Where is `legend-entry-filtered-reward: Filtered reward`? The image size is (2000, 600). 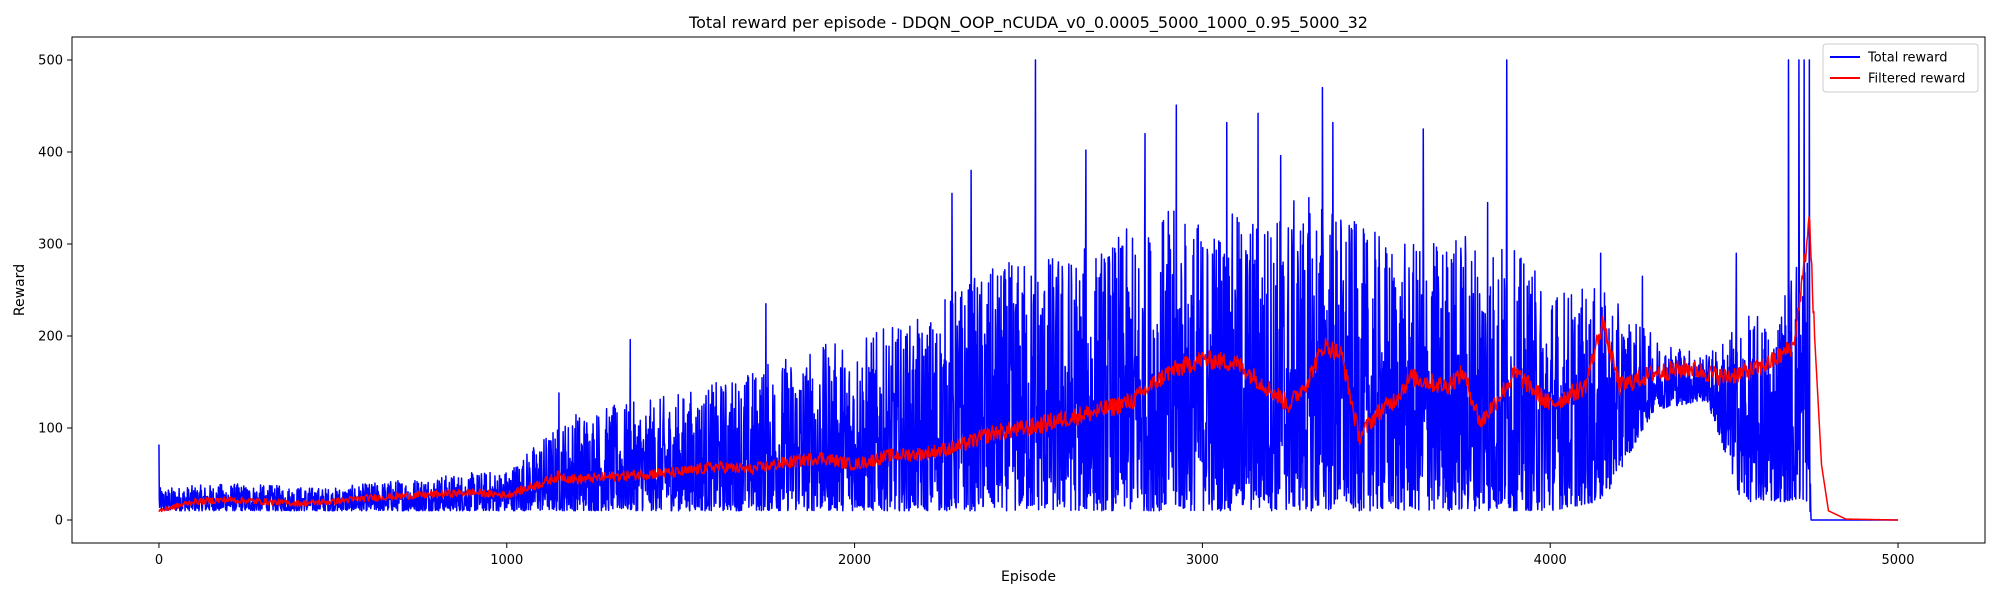 legend-entry-filtered-reward: Filtered reward is located at coordinates (1916, 79).